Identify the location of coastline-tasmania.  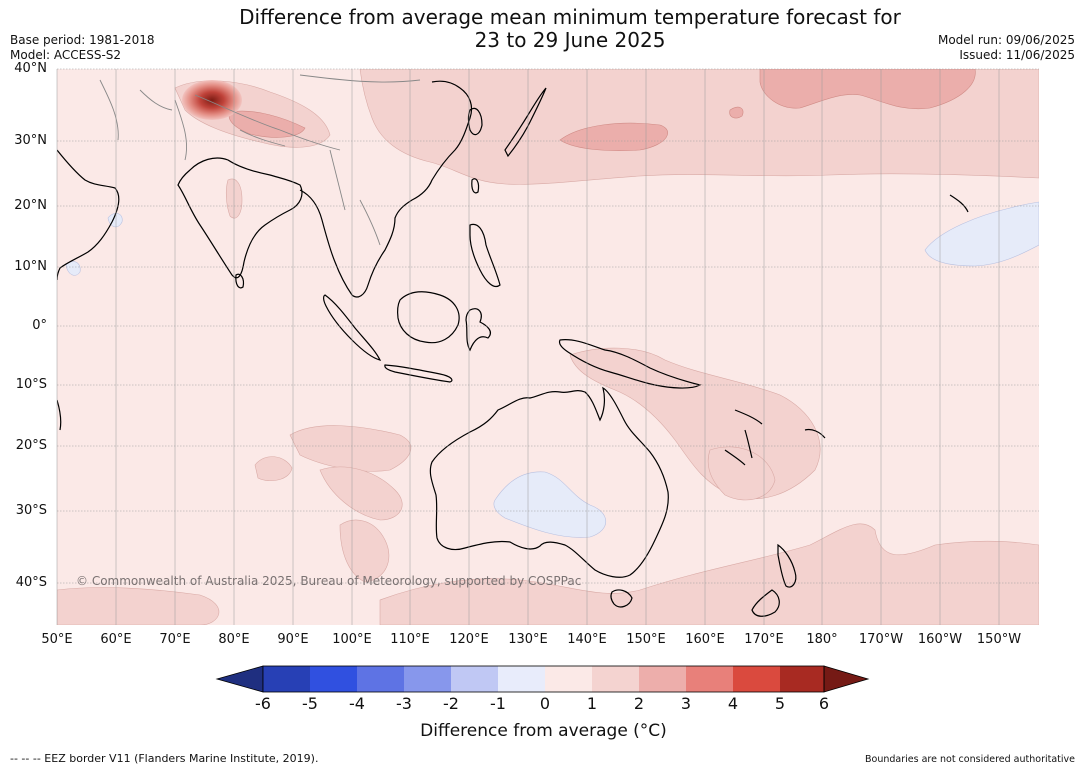
(621, 598).